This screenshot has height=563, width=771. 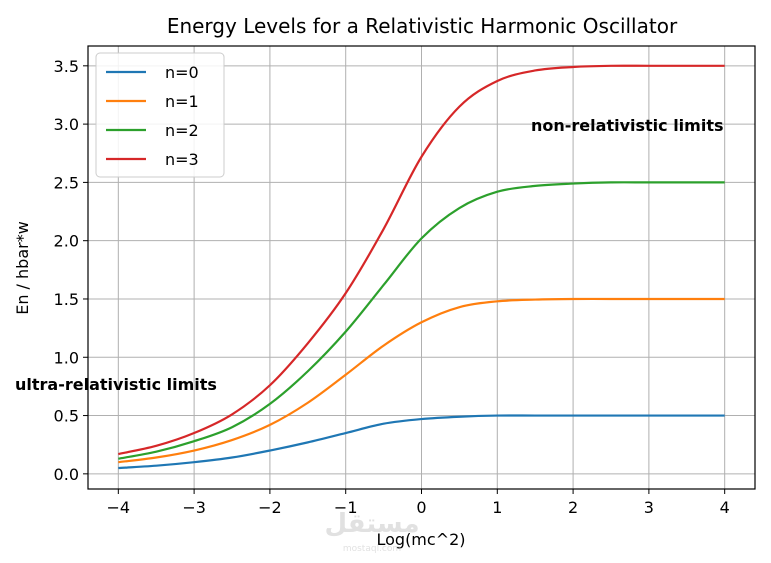 I want to click on x-tick-label: −1, so click(x=346, y=507).